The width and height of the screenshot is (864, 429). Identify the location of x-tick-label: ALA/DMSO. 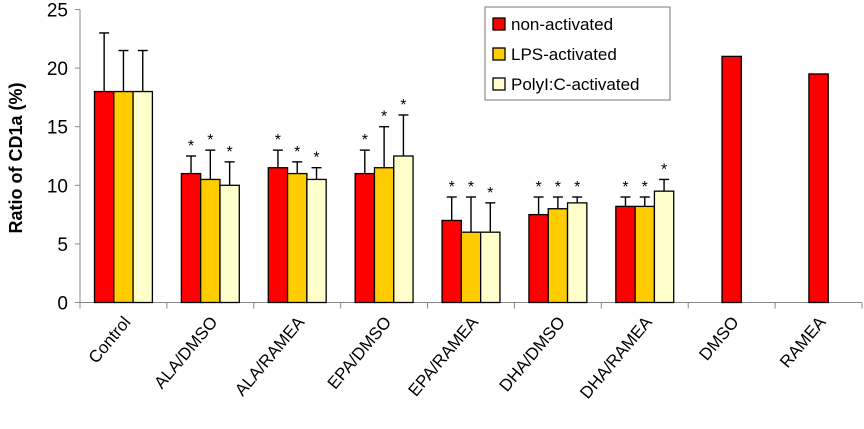
(185, 353).